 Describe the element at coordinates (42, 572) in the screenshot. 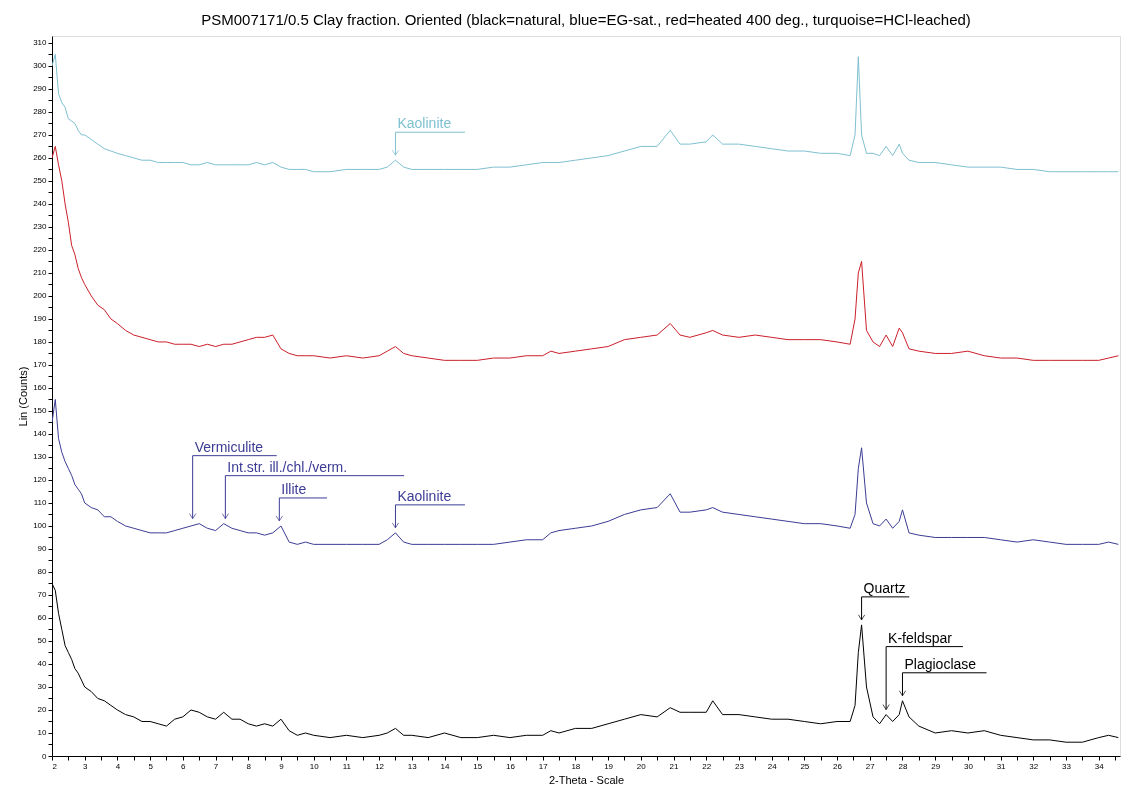

I see `y-tick-label: 80` at that location.